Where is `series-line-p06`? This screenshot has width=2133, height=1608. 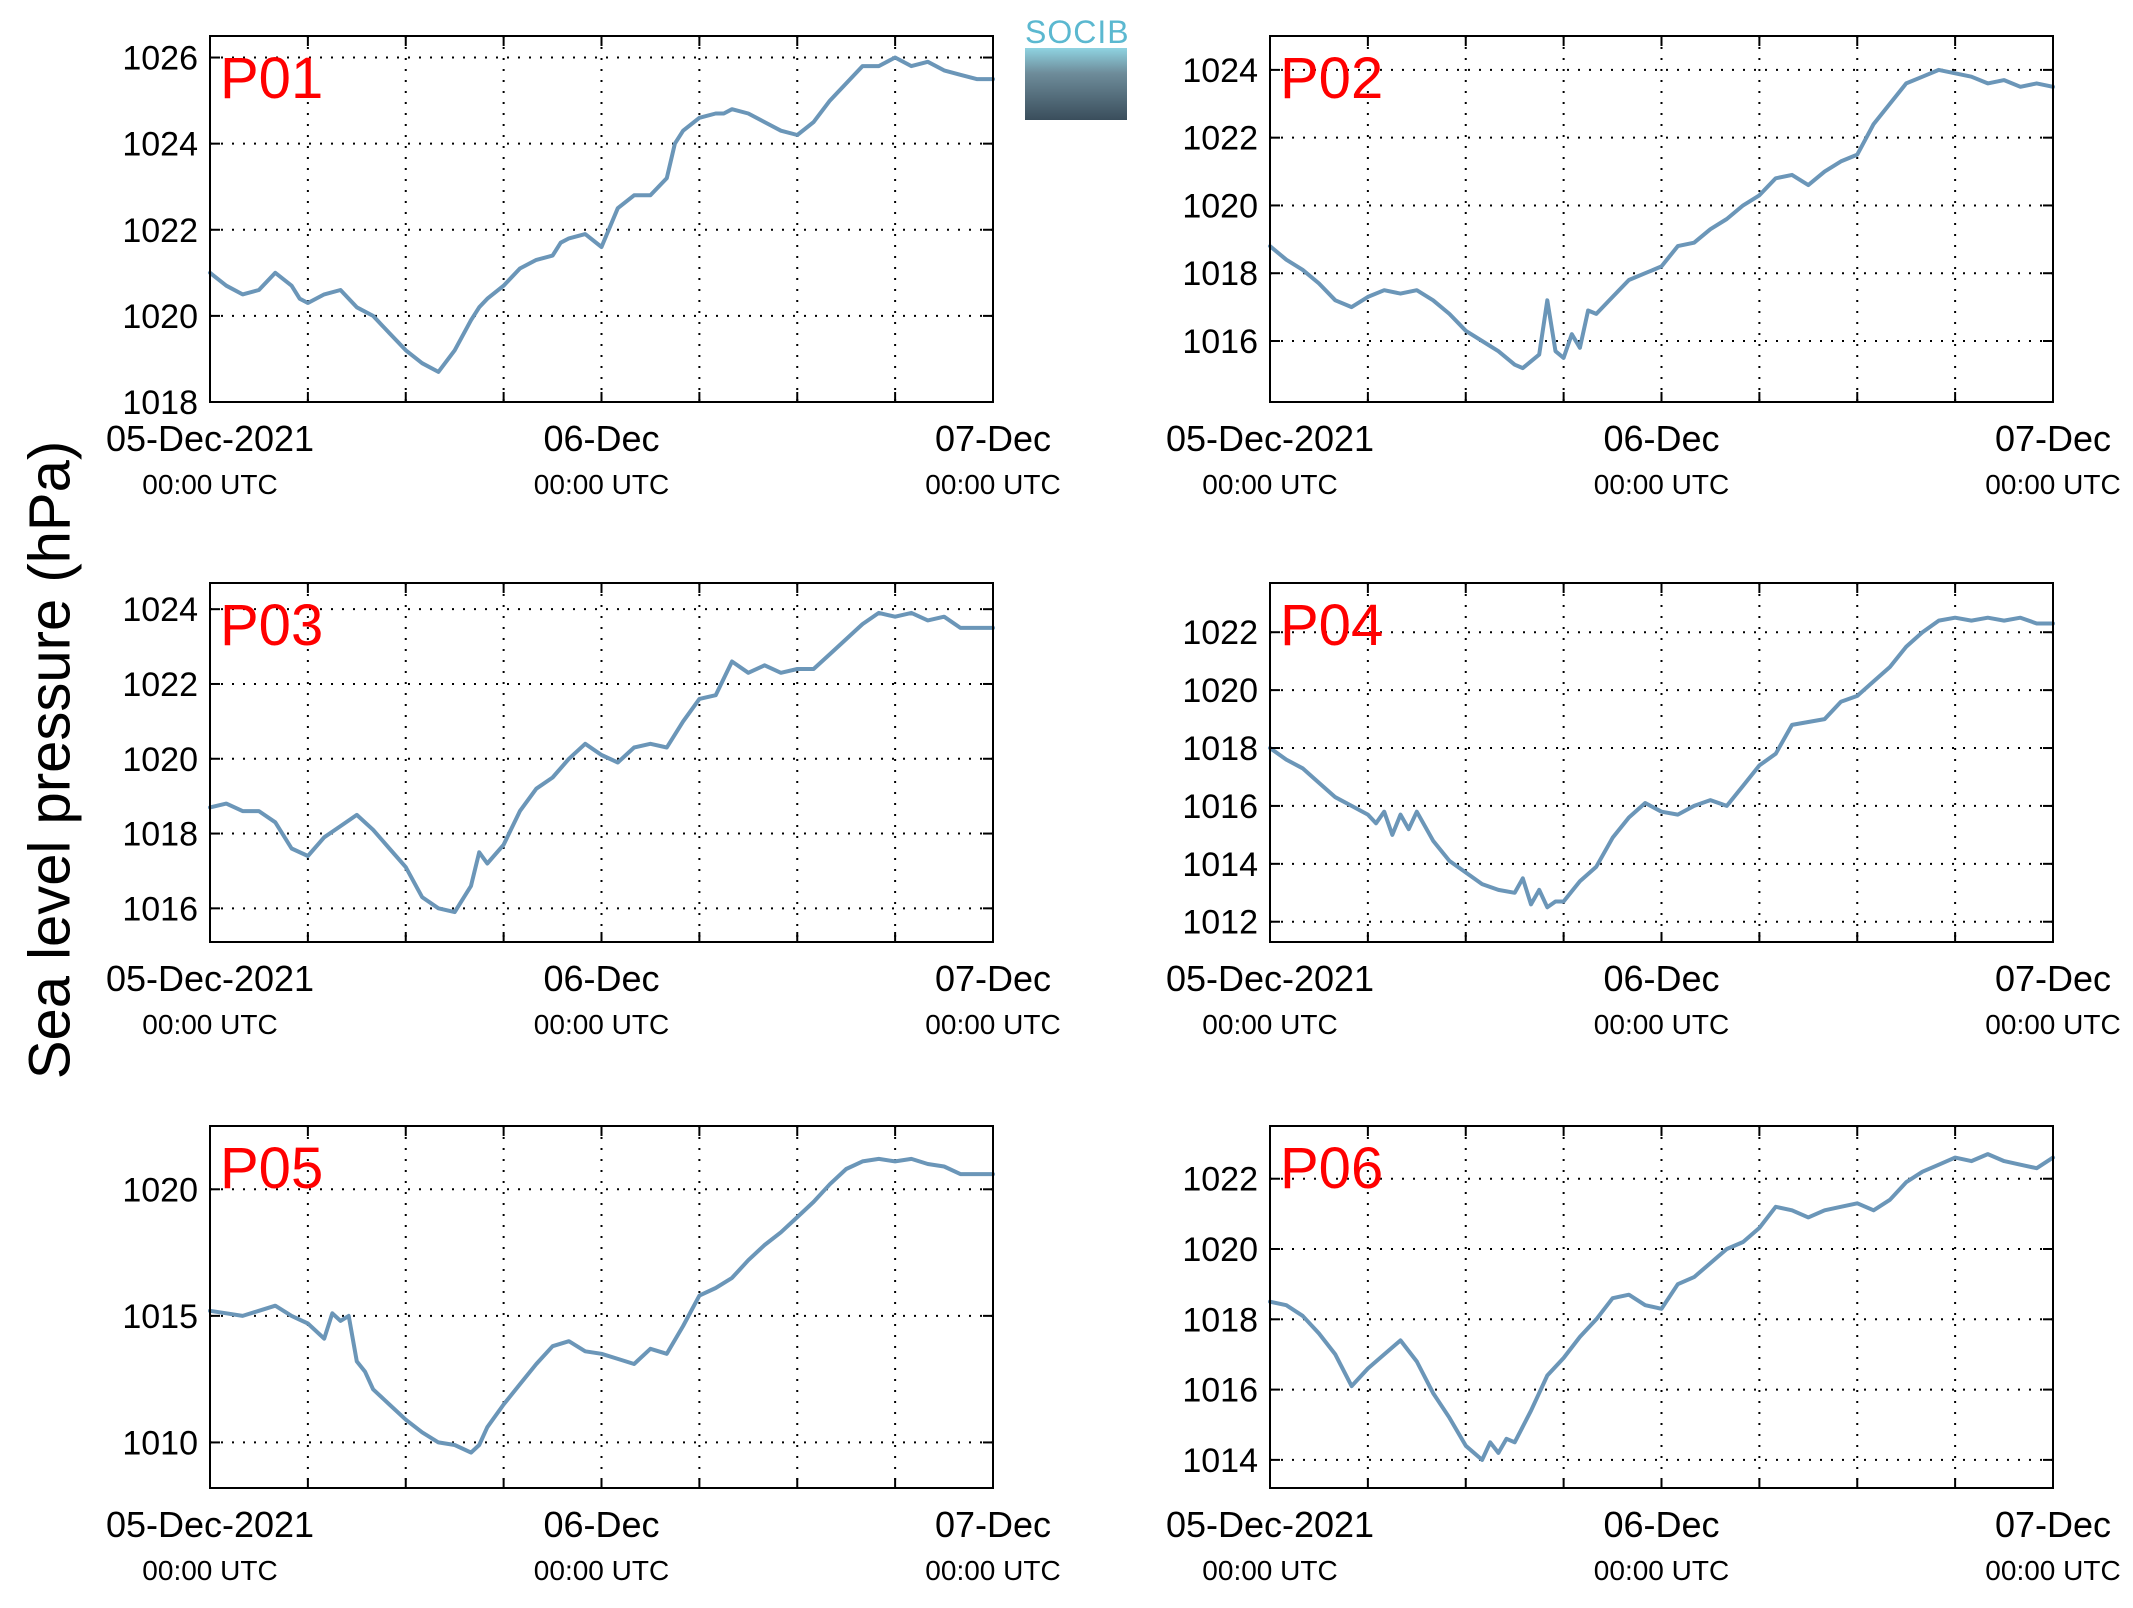
series-line-p06 is located at coordinates (1661, 1307).